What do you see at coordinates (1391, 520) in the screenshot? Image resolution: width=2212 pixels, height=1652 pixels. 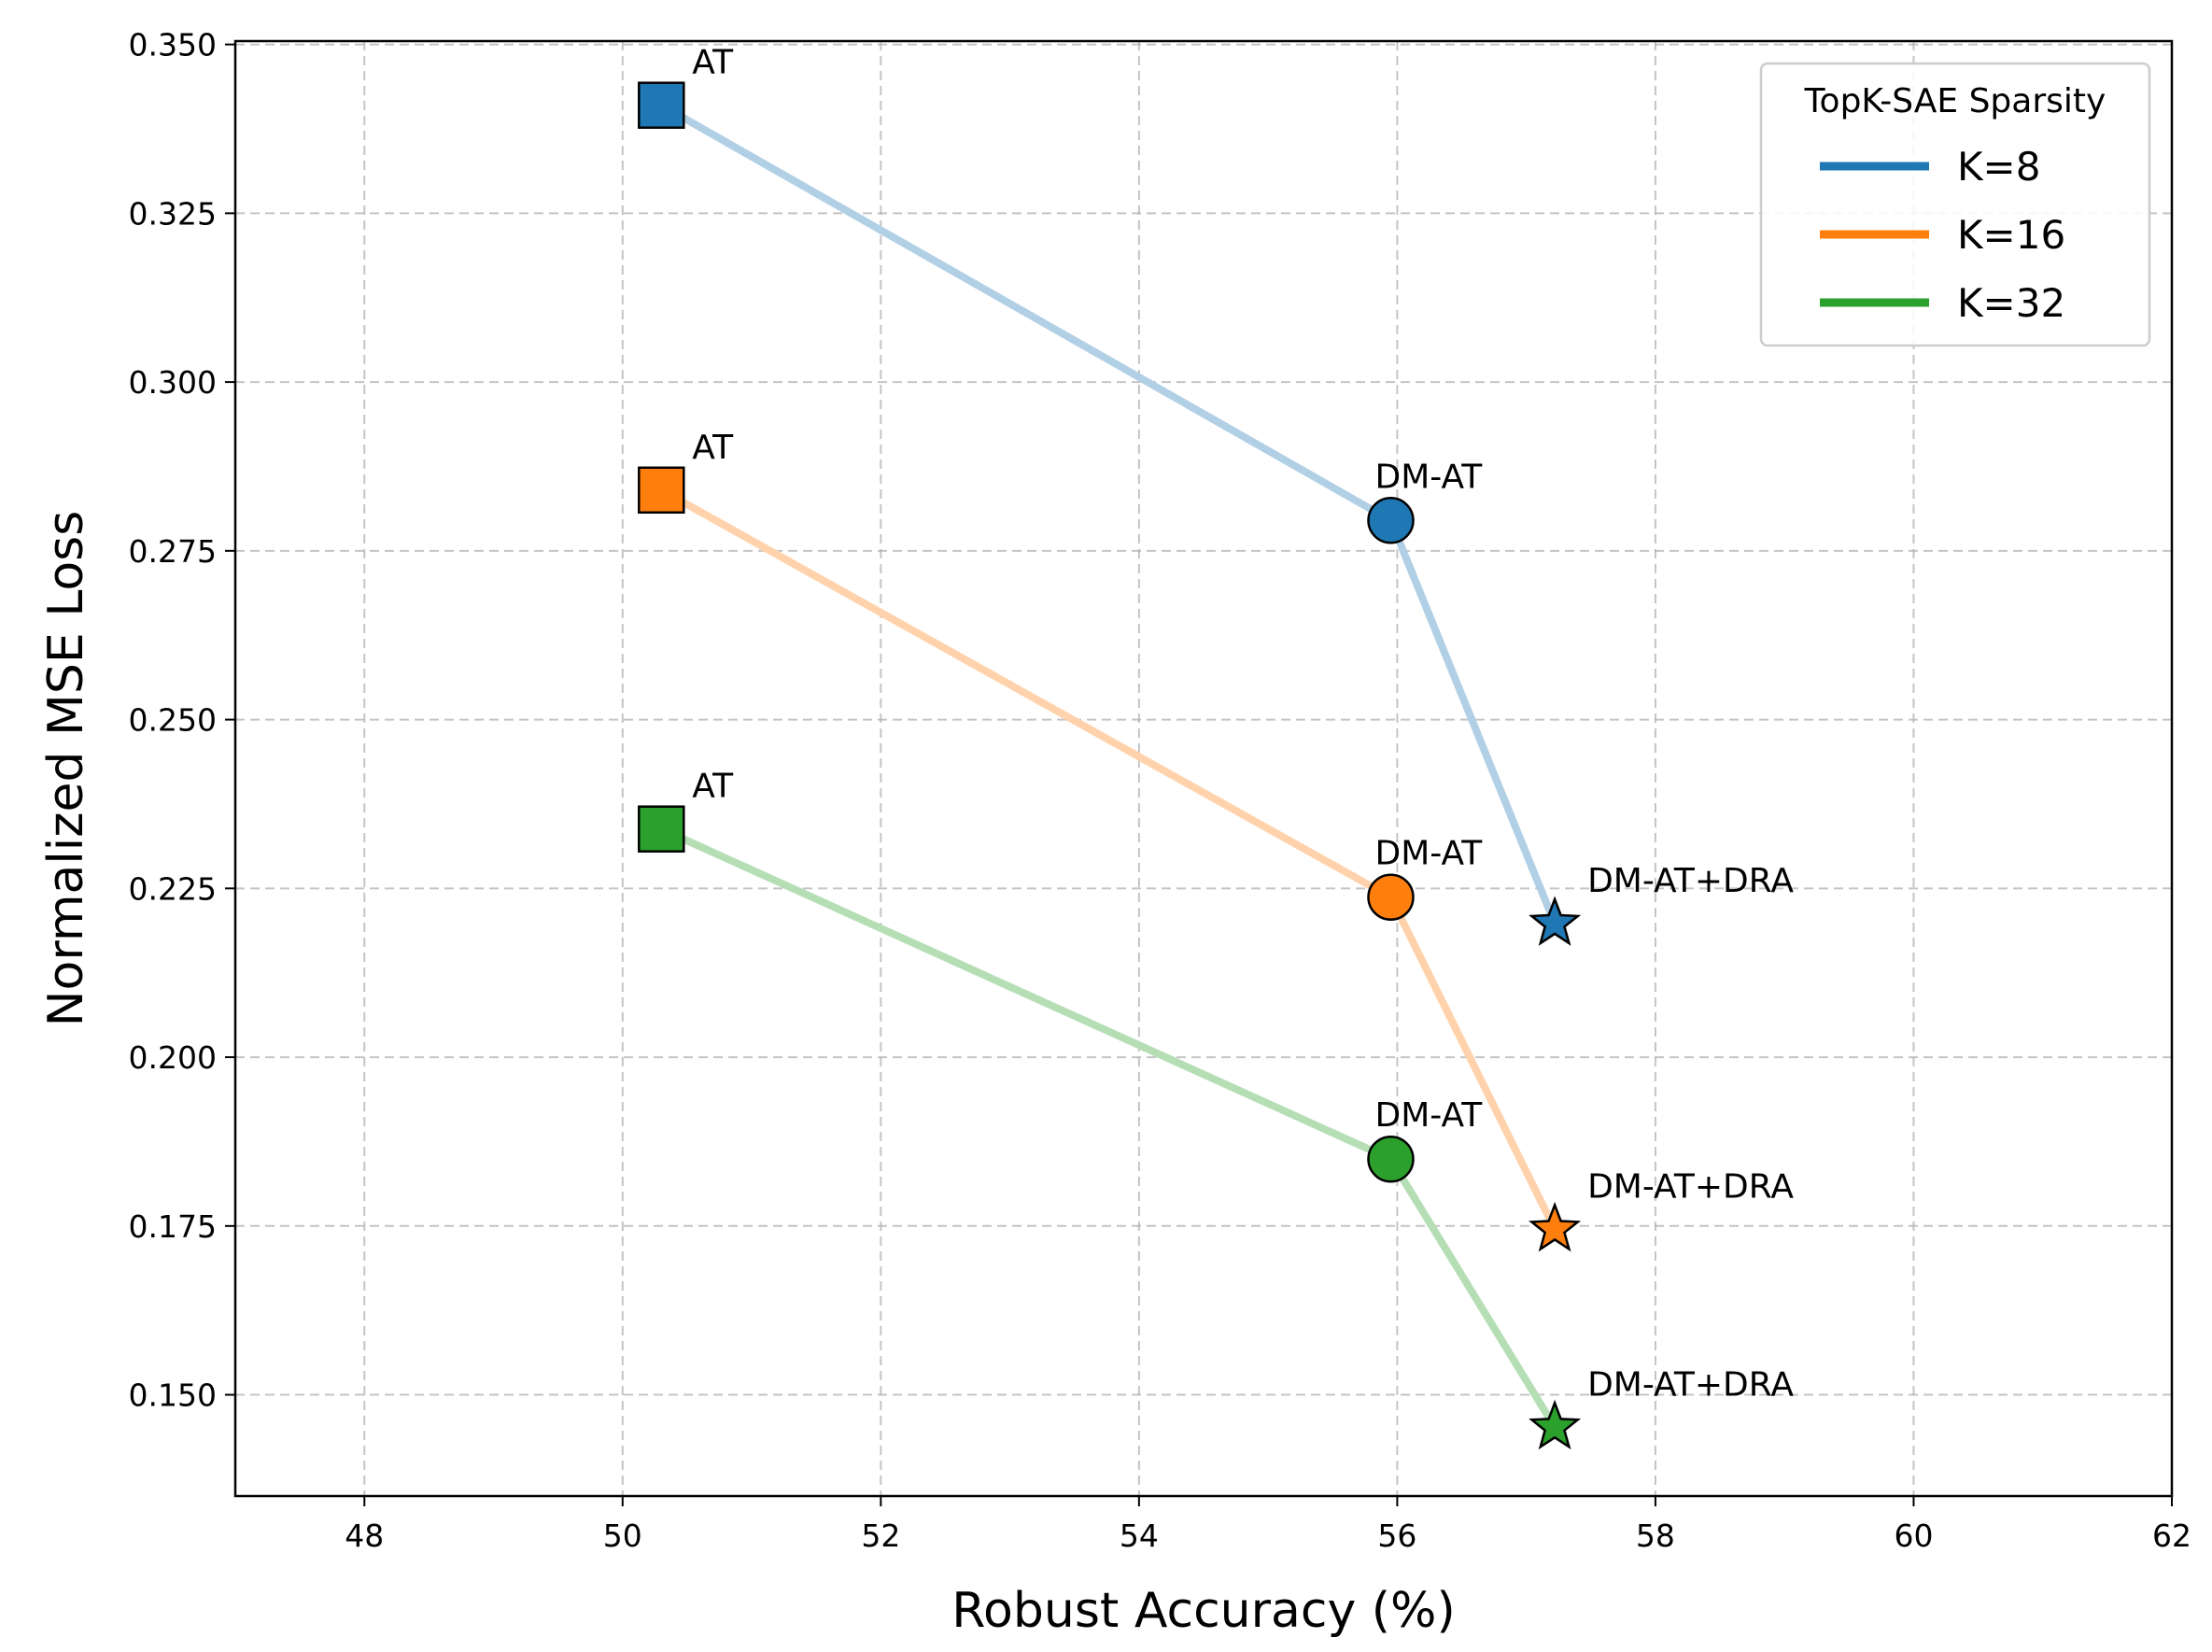 I see `marker-circle-K=8` at bounding box center [1391, 520].